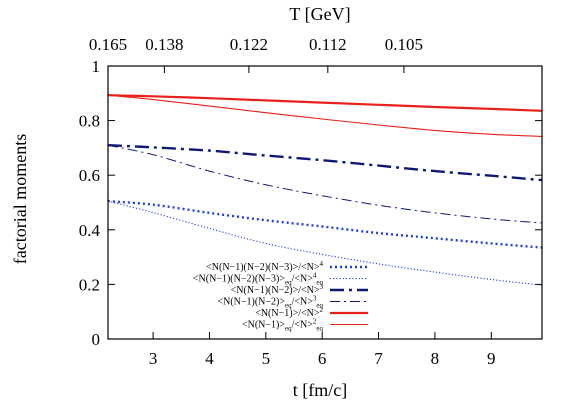  I want to click on legend-label-5: <N(N−1)>/<N>2, so click(289, 312).